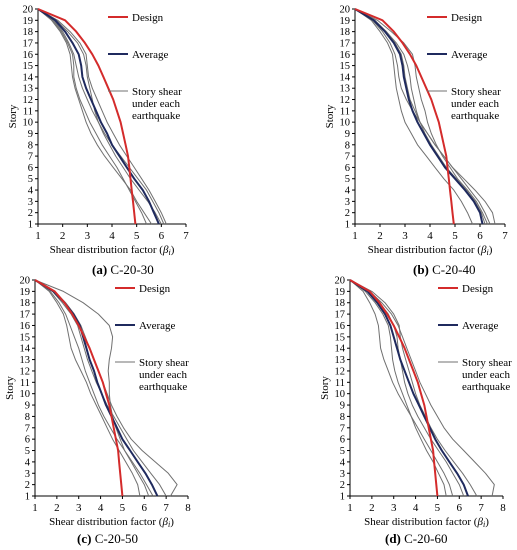 The height and width of the screenshot is (550, 517). Describe the element at coordinates (27, 497) in the screenshot. I see `y-tick-label: 1` at that location.